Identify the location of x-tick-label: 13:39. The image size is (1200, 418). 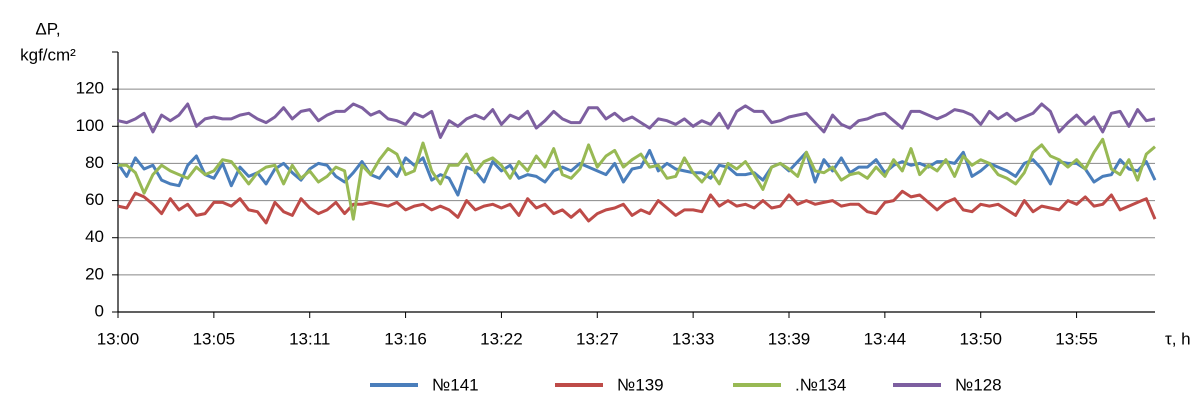
(789, 338).